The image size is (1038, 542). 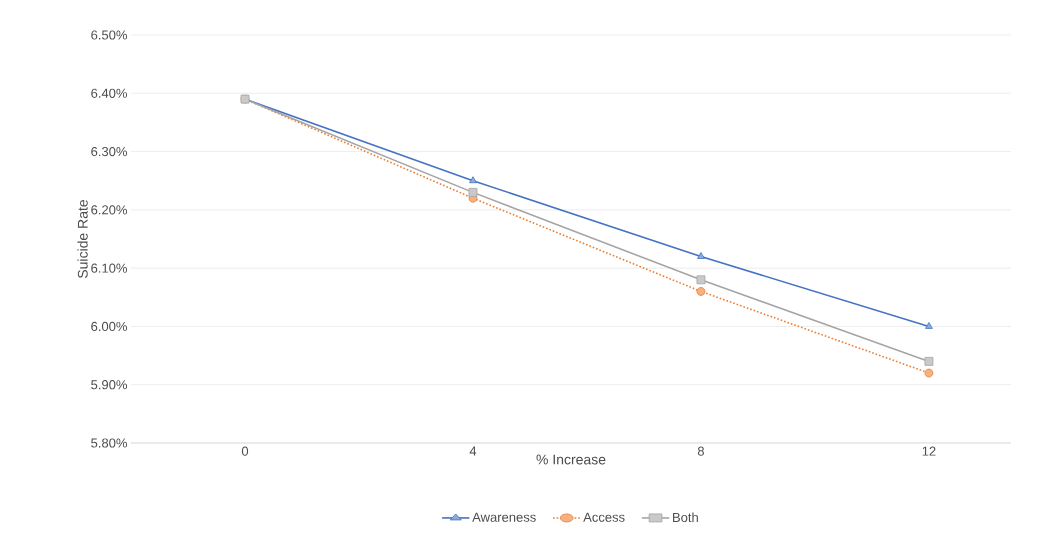 I want to click on y-tick-label: 6.20%, so click(x=109, y=210).